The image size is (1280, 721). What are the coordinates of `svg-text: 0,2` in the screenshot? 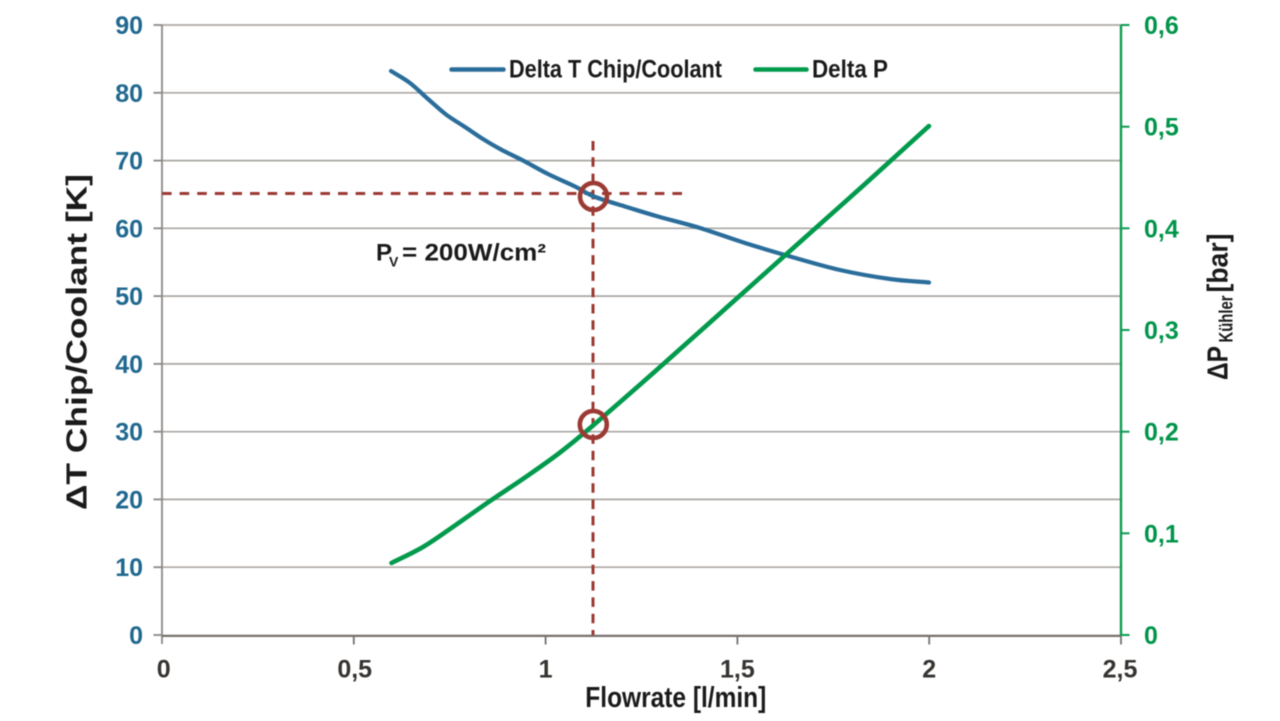 It's located at (1161, 433).